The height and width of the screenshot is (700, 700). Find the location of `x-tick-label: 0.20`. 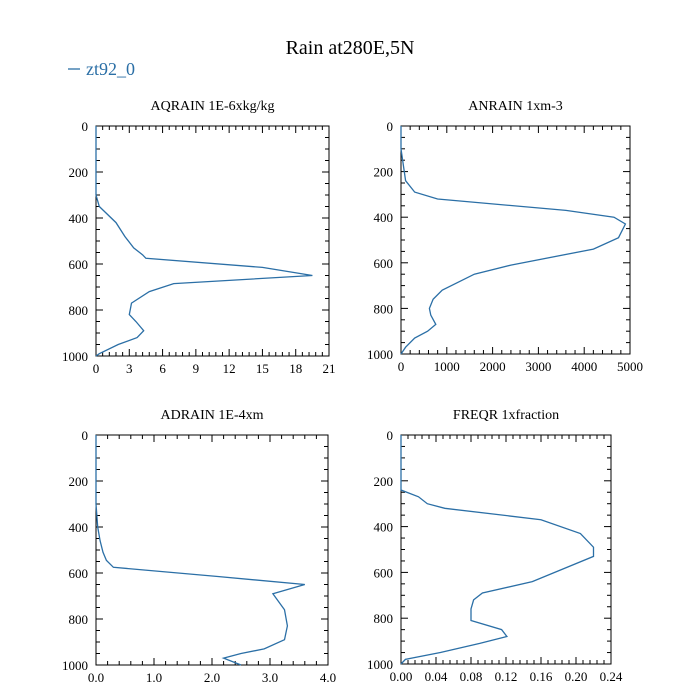

x-tick-label: 0.20 is located at coordinates (576, 676).